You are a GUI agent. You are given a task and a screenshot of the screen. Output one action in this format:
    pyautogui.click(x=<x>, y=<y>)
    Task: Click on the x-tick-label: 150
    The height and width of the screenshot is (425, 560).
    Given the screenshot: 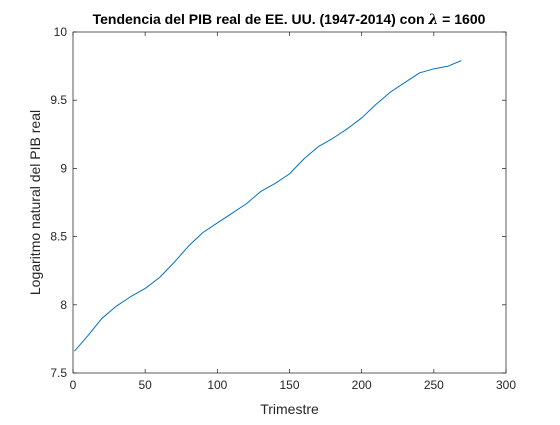 What is the action you would take?
    pyautogui.click(x=289, y=385)
    